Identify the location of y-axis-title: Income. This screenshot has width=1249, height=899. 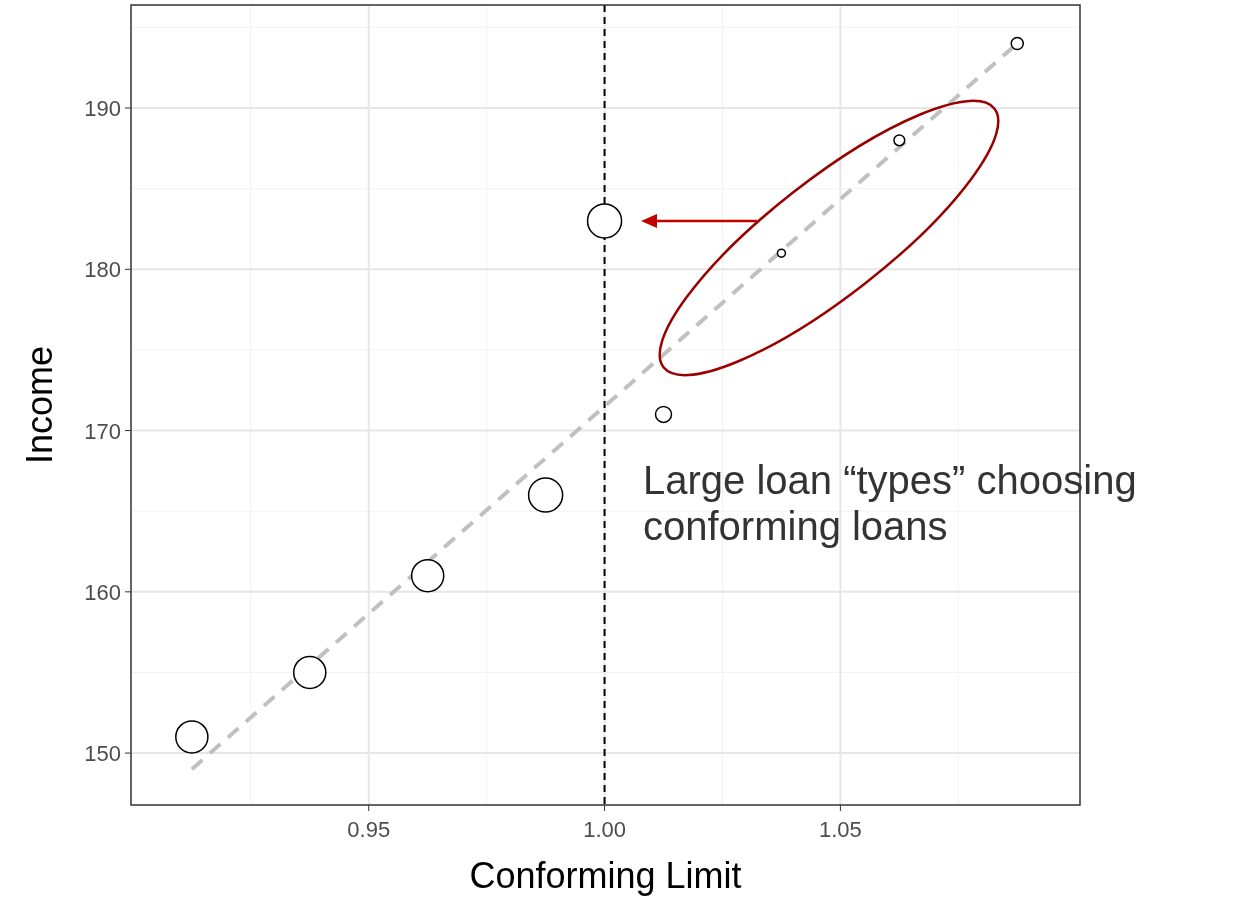
(39, 405).